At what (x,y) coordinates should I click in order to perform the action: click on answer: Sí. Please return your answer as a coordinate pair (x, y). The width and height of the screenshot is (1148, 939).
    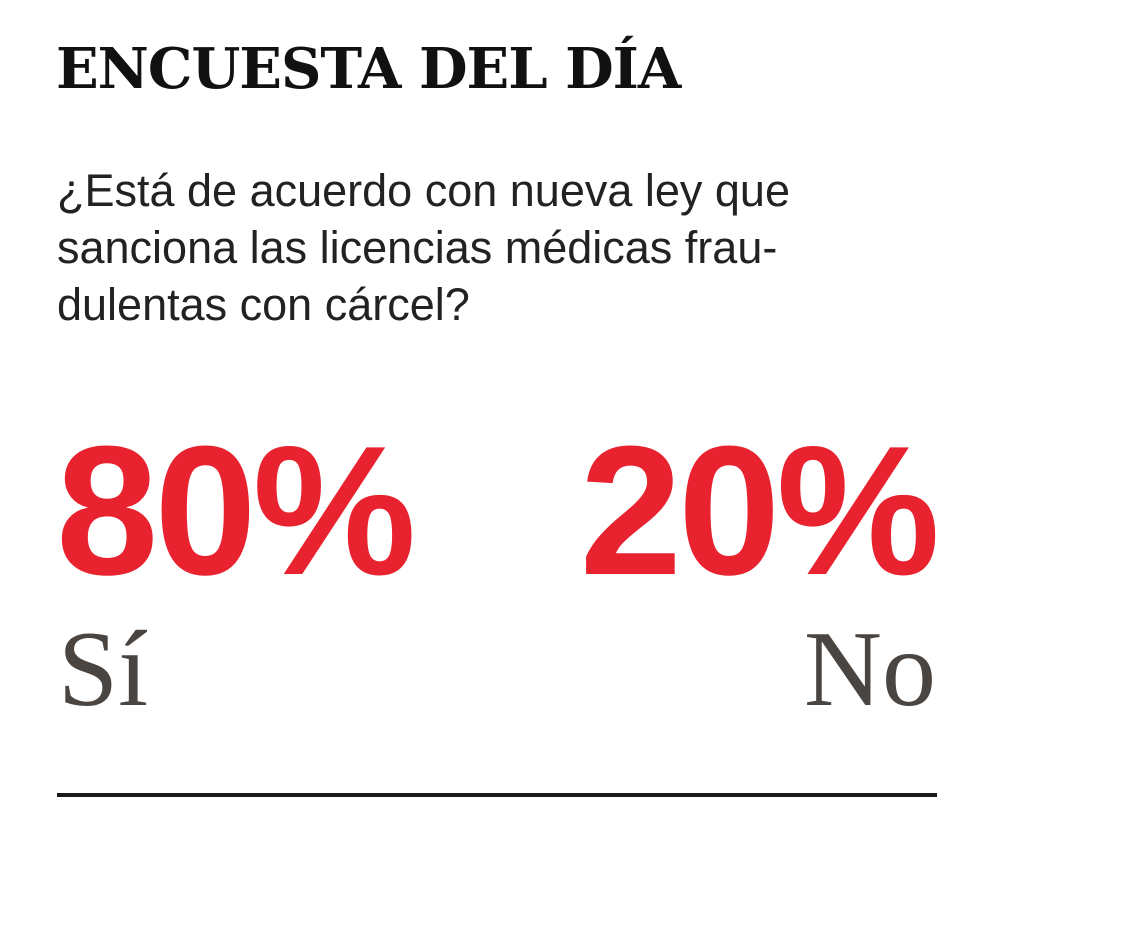
    Looking at the image, I should click on (103, 669).